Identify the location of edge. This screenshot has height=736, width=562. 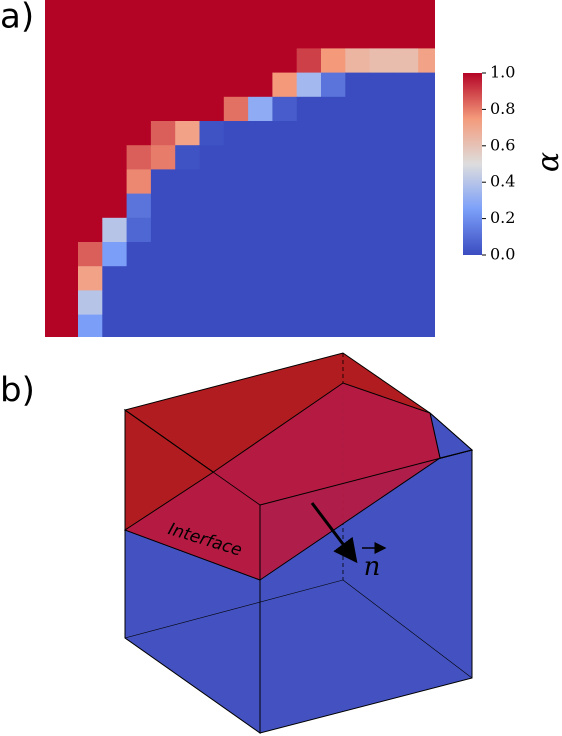
(366, 477).